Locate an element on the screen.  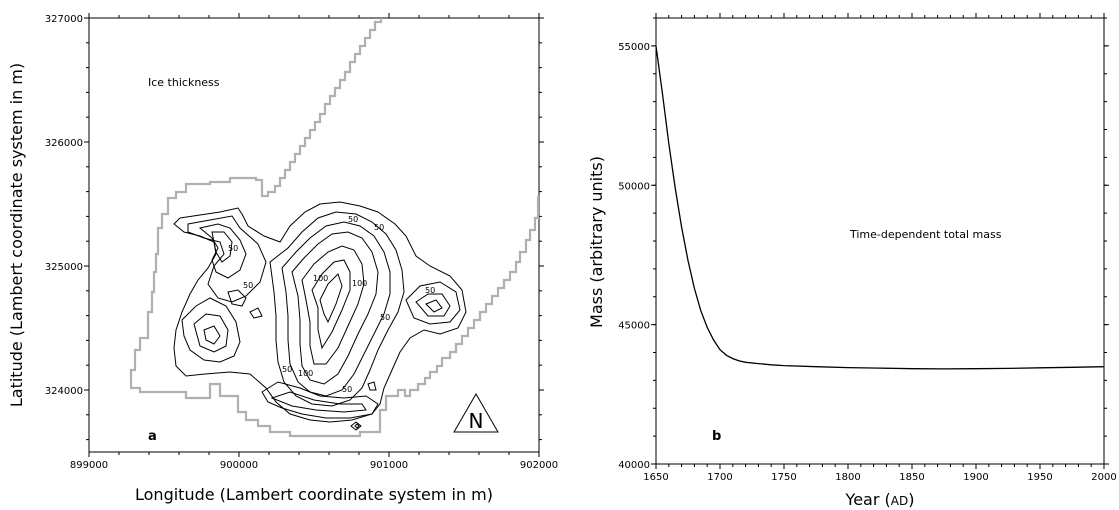
y-tick-label: 324000 is located at coordinates (64, 391).